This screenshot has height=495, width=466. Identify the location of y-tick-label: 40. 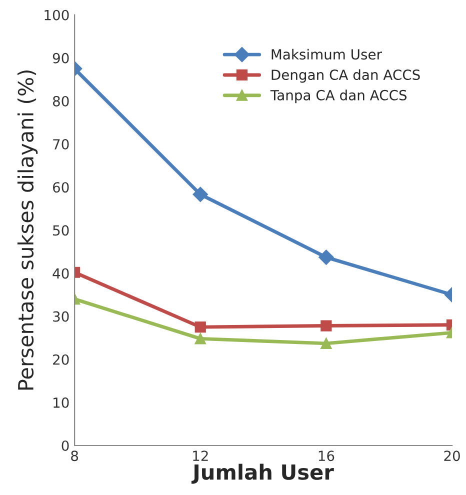
(60, 273).